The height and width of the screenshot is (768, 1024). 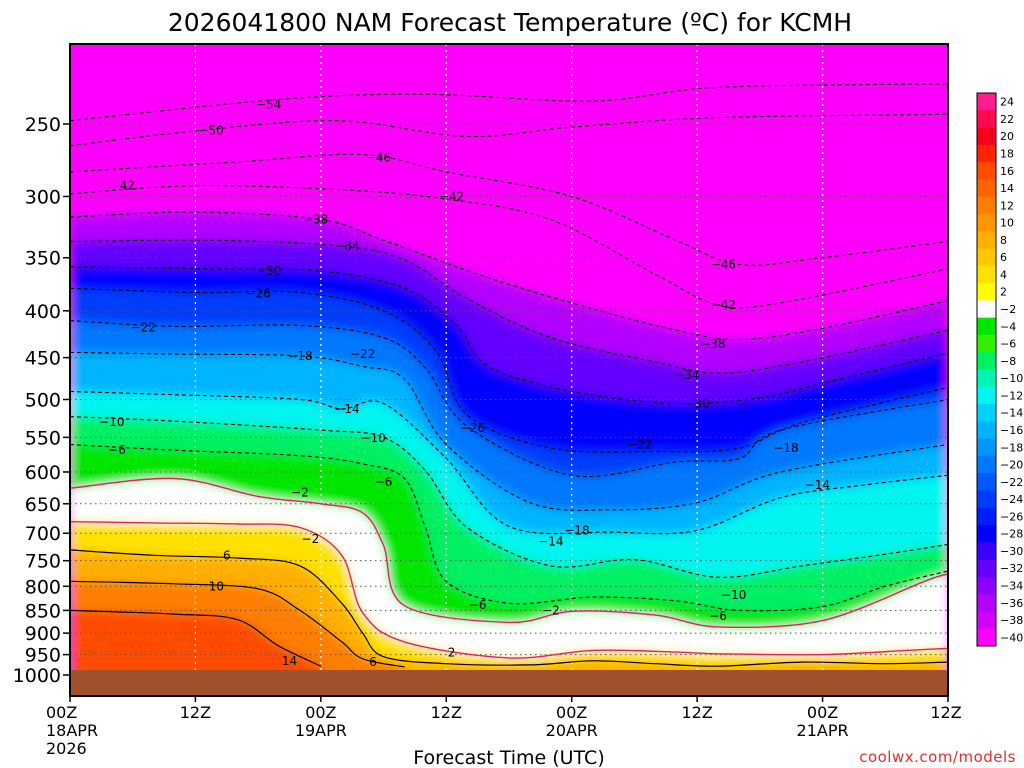 What do you see at coordinates (1007, 171) in the screenshot?
I see `colorbar-tick-label: 16` at bounding box center [1007, 171].